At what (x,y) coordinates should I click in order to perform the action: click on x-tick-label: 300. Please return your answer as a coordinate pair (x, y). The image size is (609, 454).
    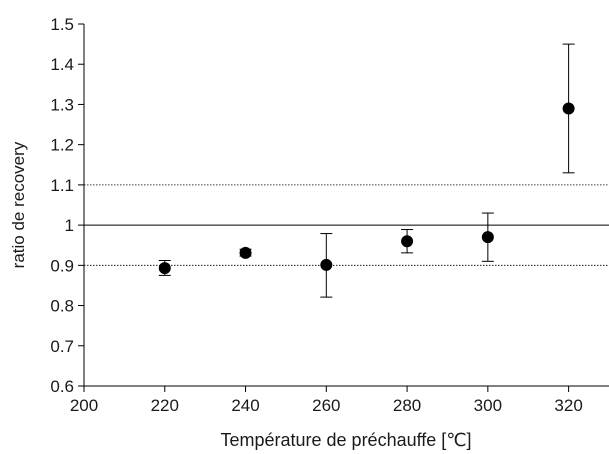
    Looking at the image, I should click on (488, 405).